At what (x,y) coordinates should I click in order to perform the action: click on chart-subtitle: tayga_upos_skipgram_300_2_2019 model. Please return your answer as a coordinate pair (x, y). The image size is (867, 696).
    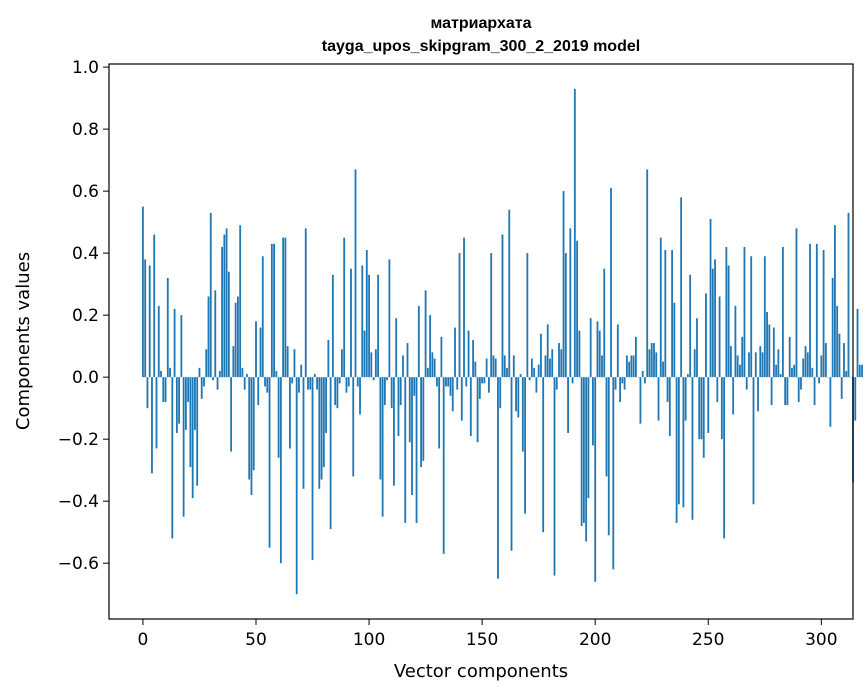
    Looking at the image, I should click on (481, 46).